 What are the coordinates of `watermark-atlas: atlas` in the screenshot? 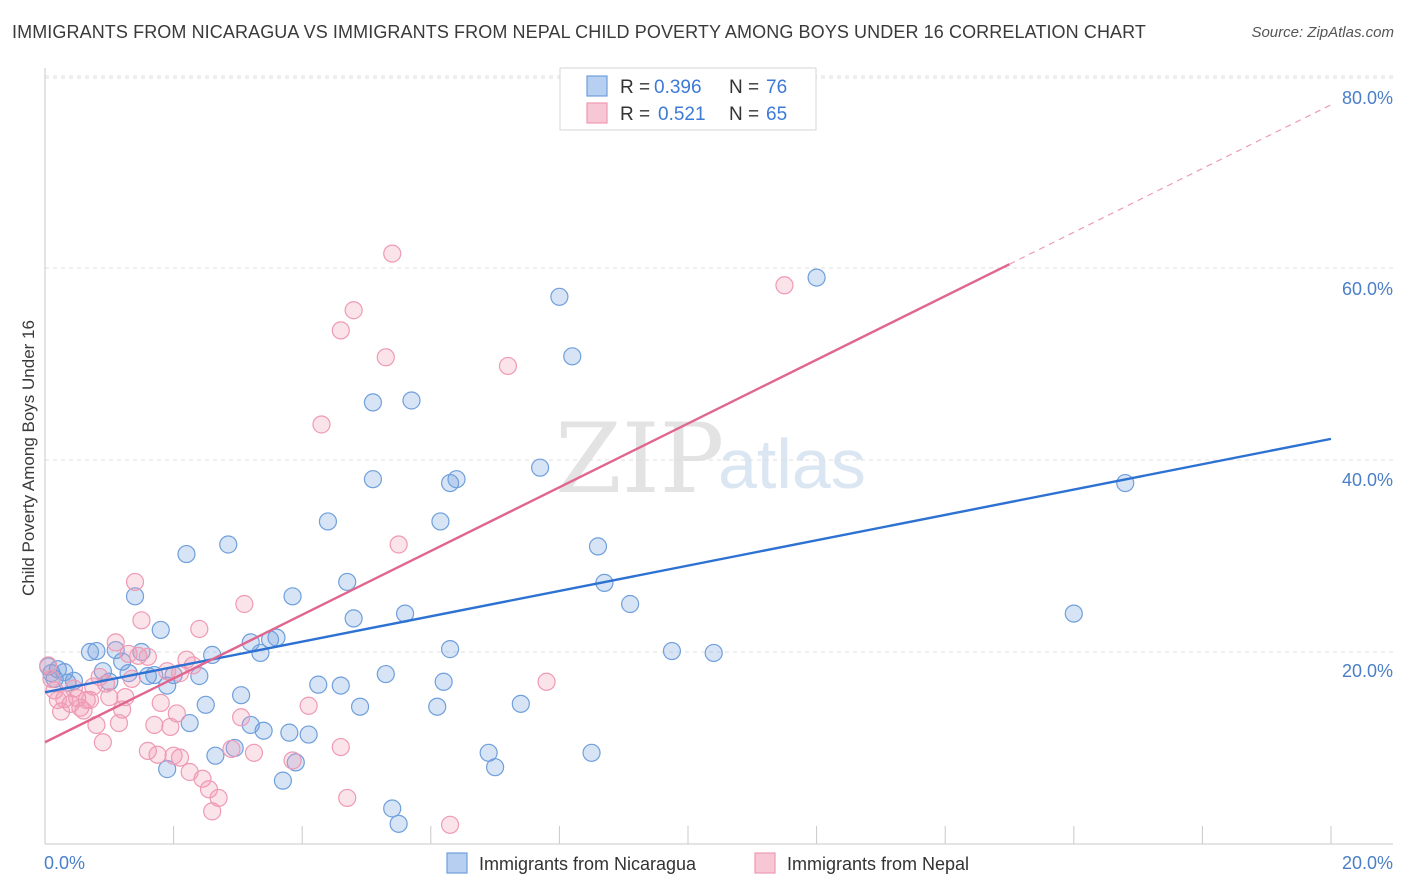 It's located at (792, 464).